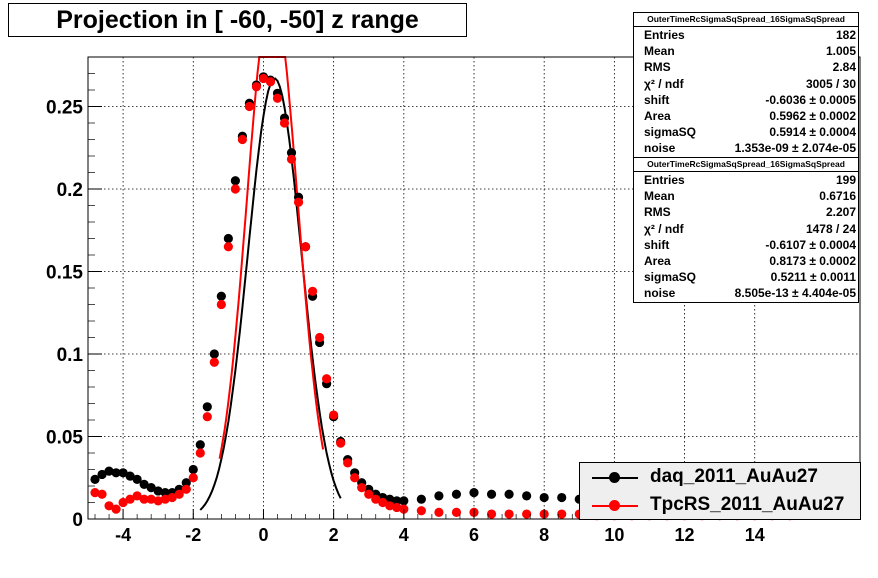 The height and width of the screenshot is (578, 878). Describe the element at coordinates (64, 438) in the screenshot. I see `y-tick-label: 0.05` at that location.